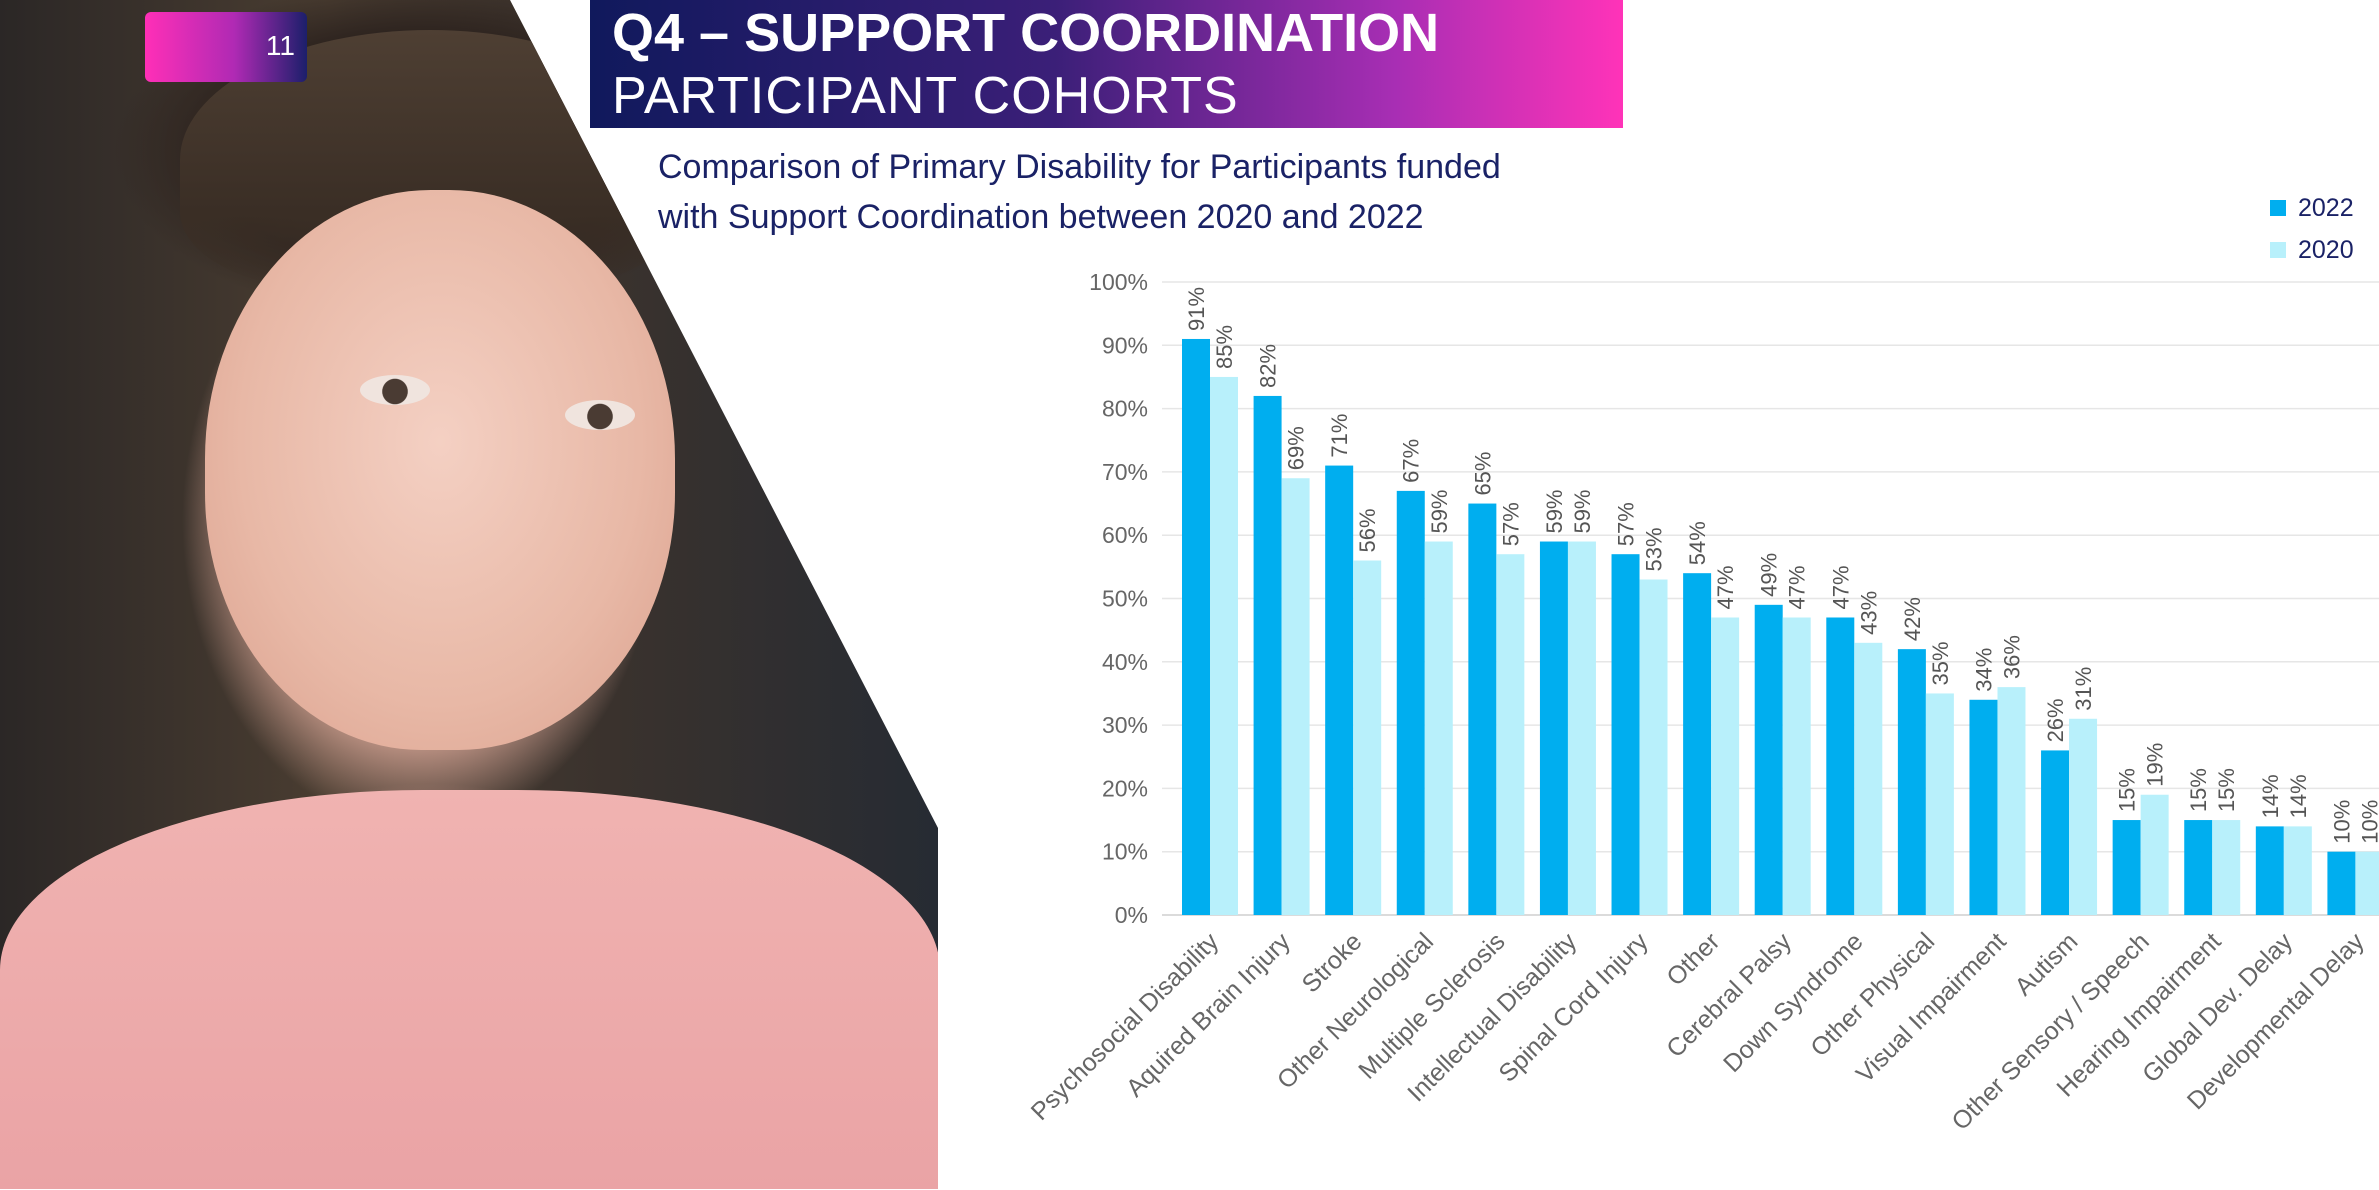 This screenshot has height=1190, width=2379. I want to click on value-label: 54%, so click(1697, 543).